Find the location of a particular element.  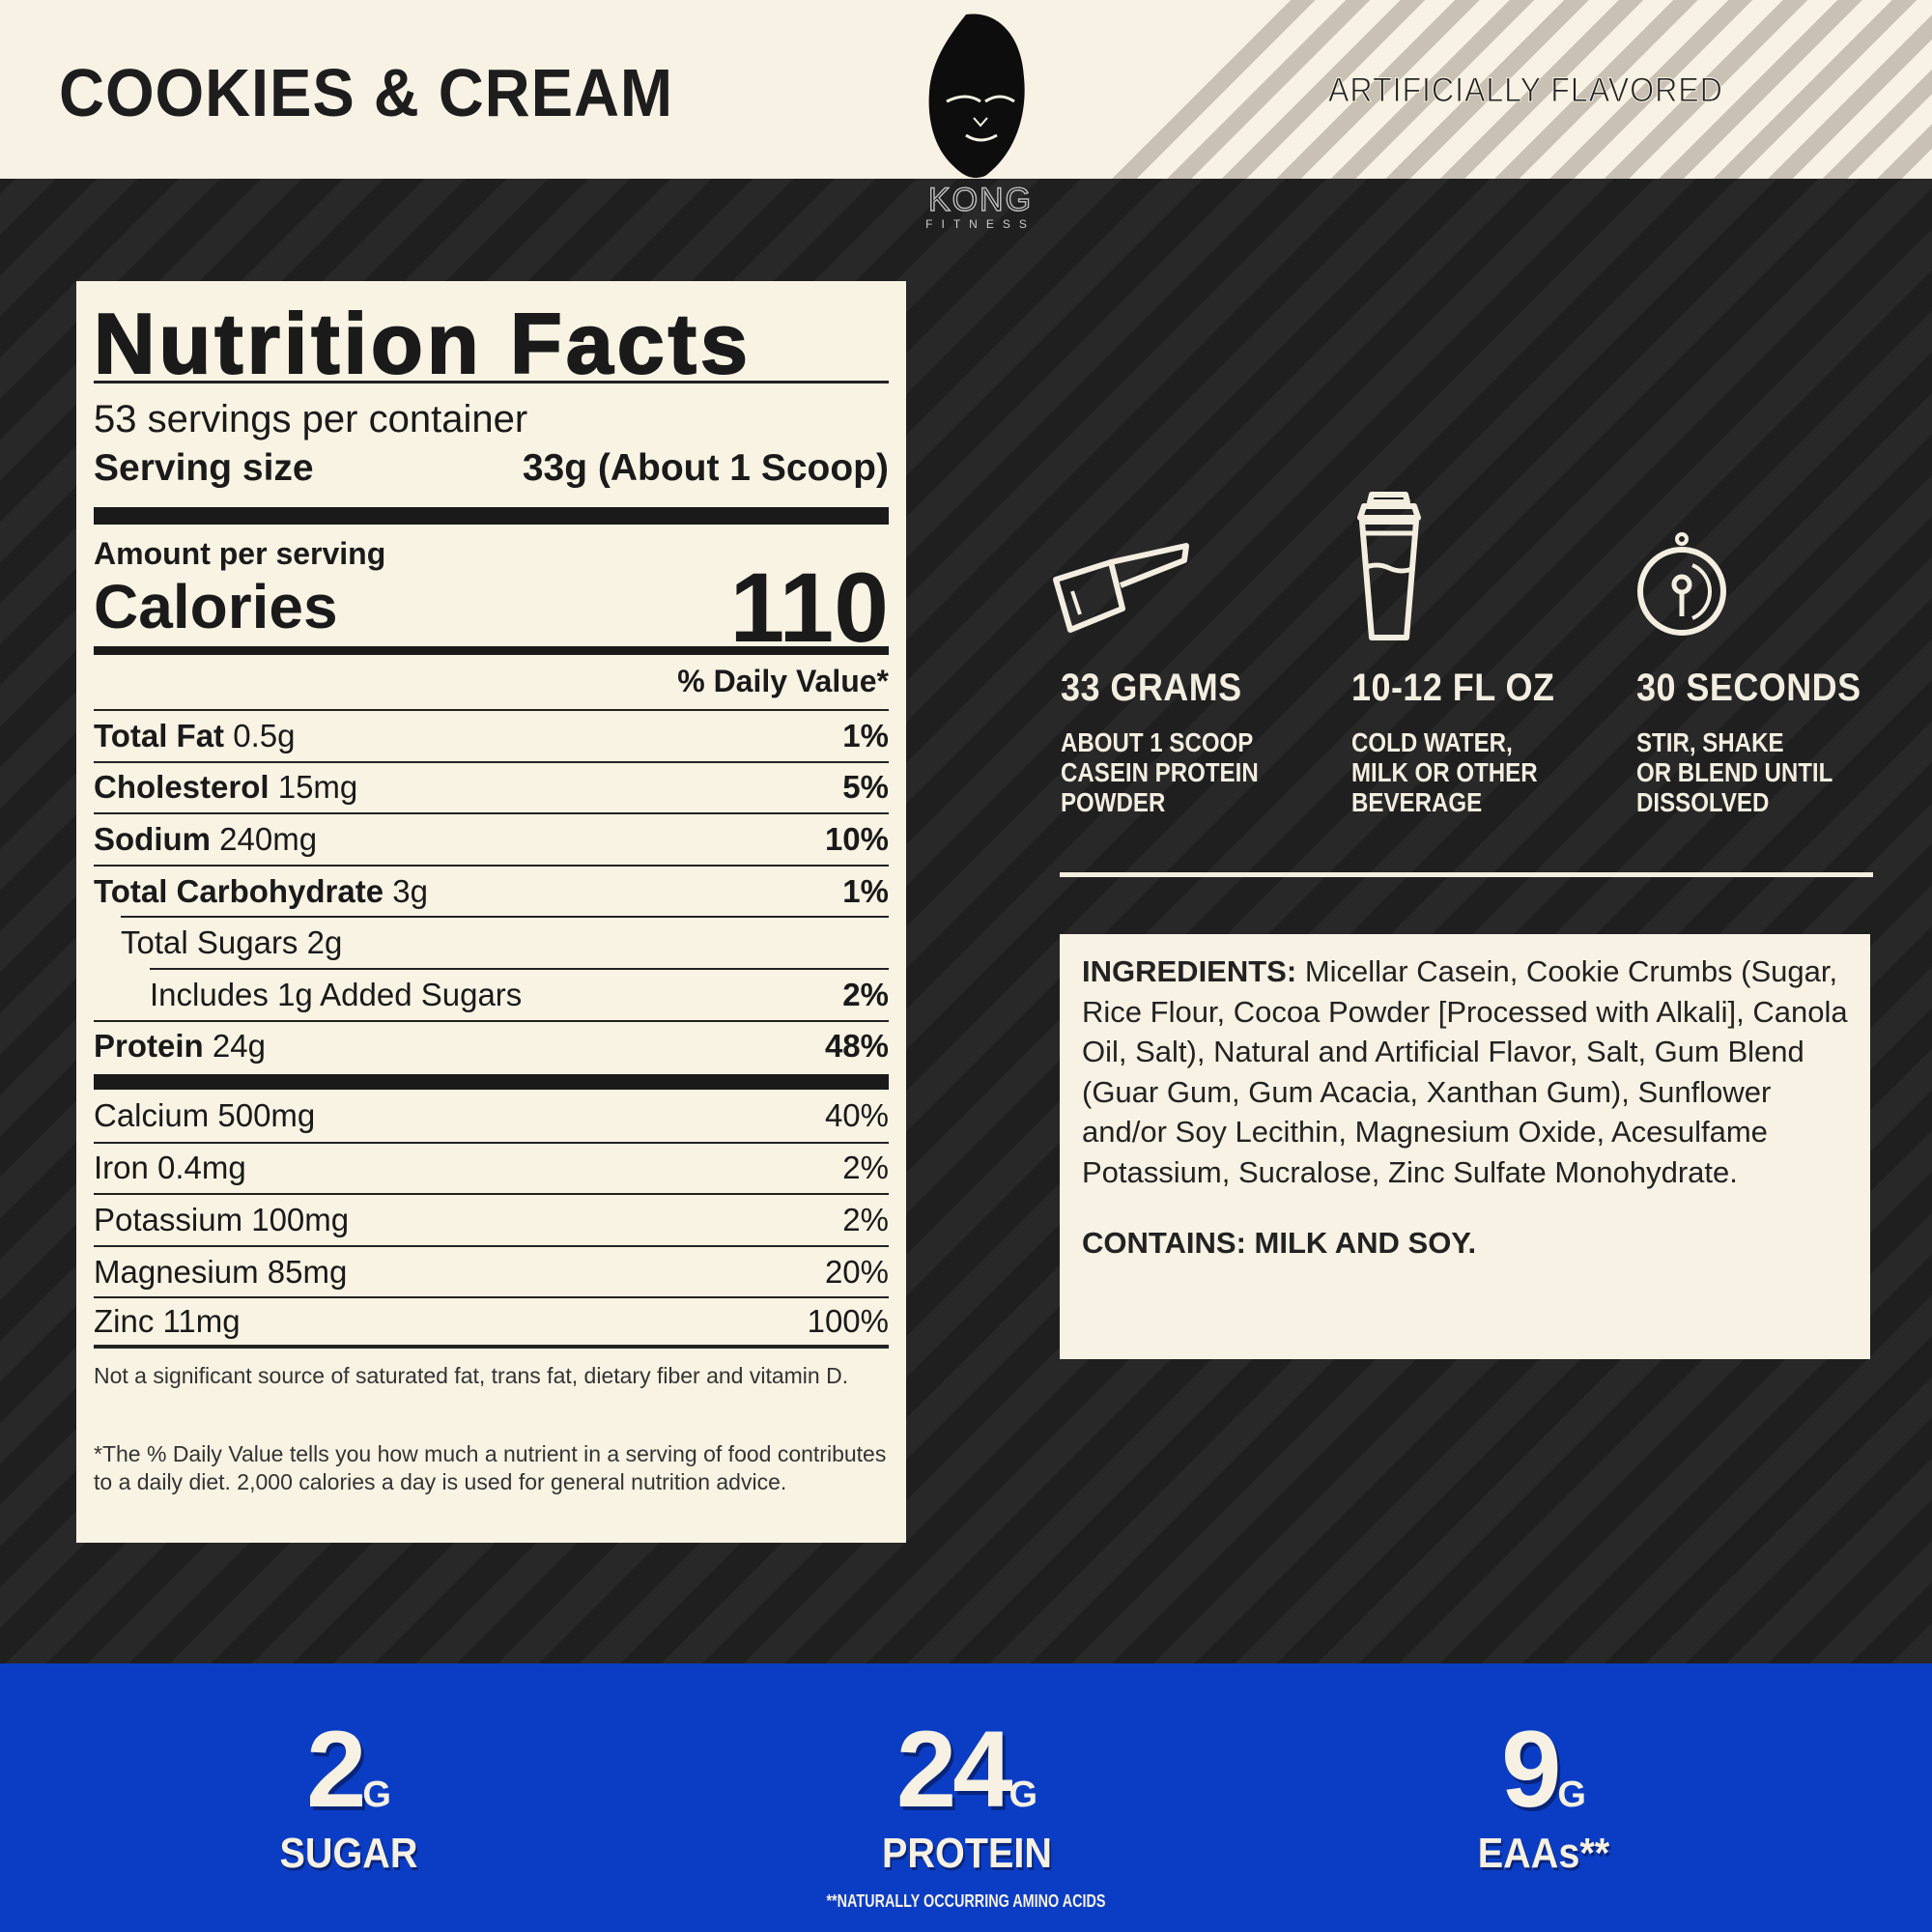

stat-eaas: 9G EAAs** is located at coordinates (1543, 1793).